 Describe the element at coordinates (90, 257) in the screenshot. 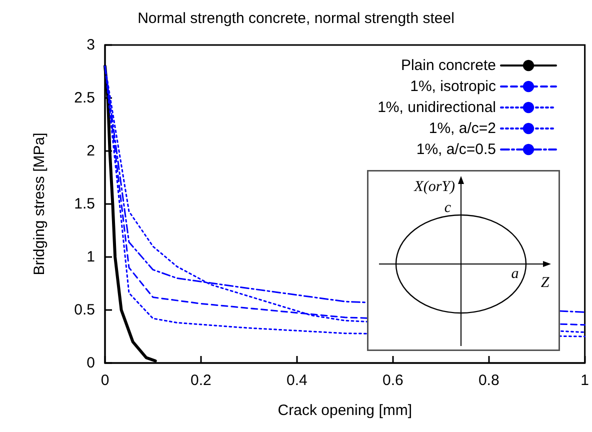

I see `y-tick-label: 1` at that location.